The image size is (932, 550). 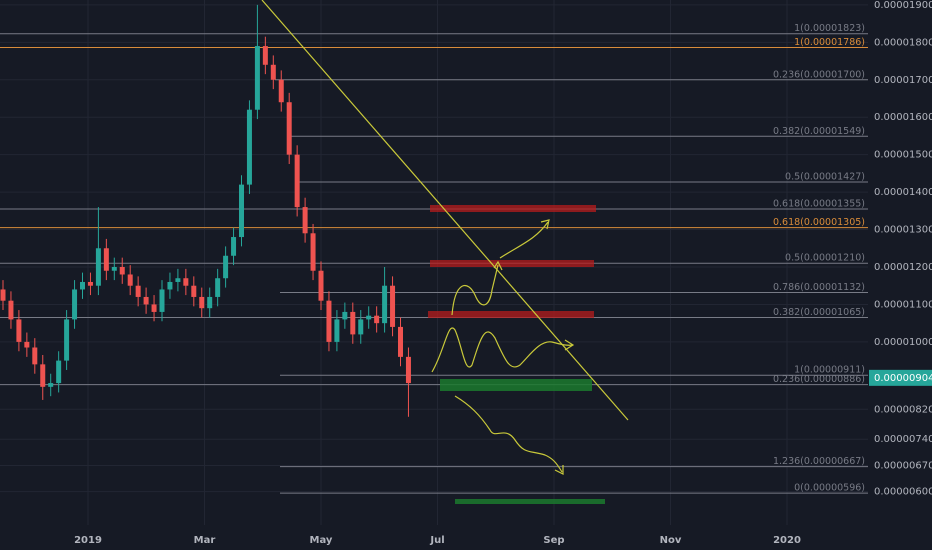 I want to click on fib-label: 0.236(0.00000886), so click(x=819, y=379).